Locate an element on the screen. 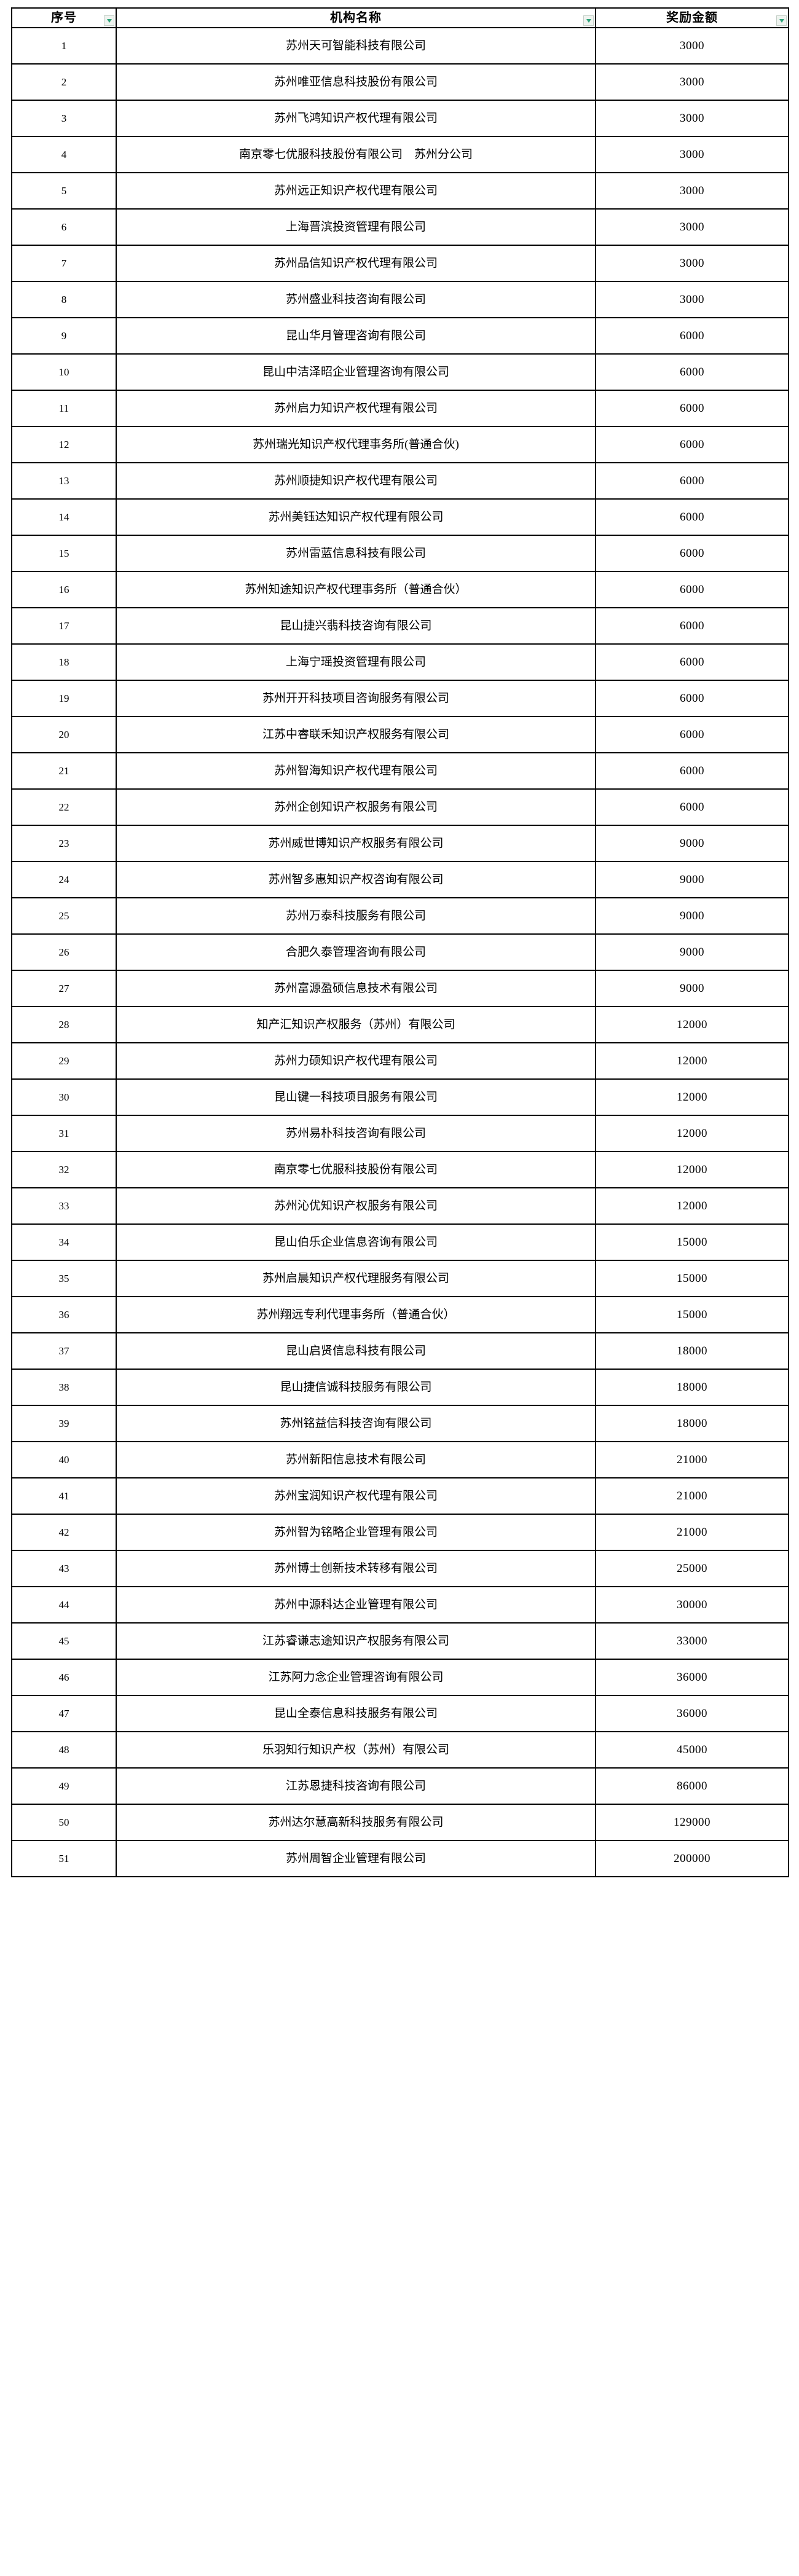  cell-seq: 8 is located at coordinates (64, 299).